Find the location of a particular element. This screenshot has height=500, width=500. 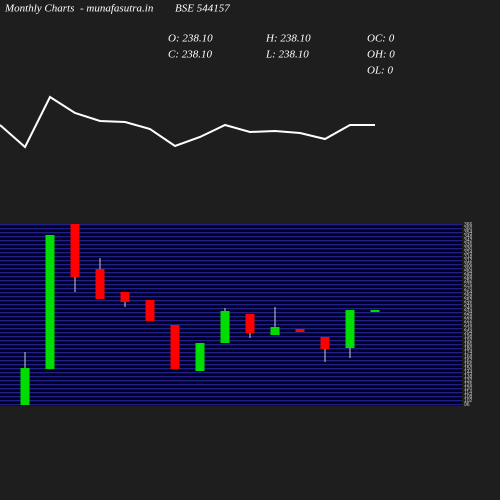

y-tick-label: 126 is located at coordinates (468, 385).